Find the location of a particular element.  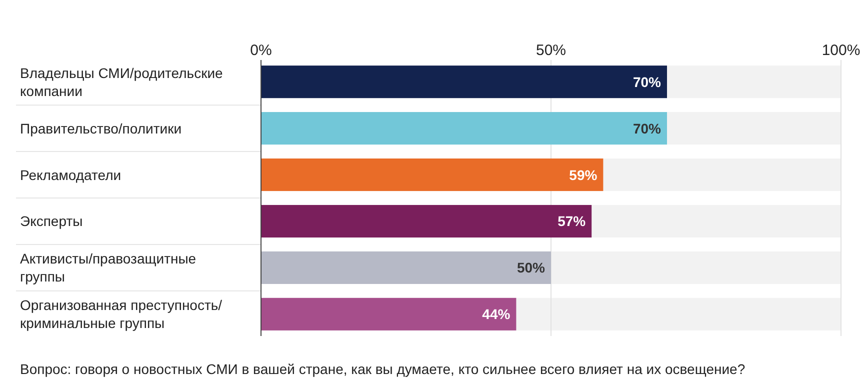

y-tick-label: Организованная преступность/ криминальные группы is located at coordinates (121, 314).